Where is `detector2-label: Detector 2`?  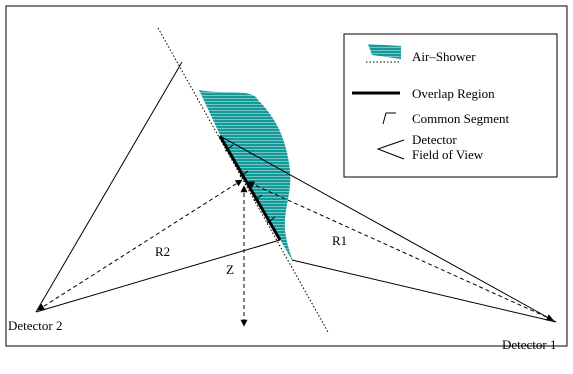 detector2-label: Detector 2 is located at coordinates (35, 325).